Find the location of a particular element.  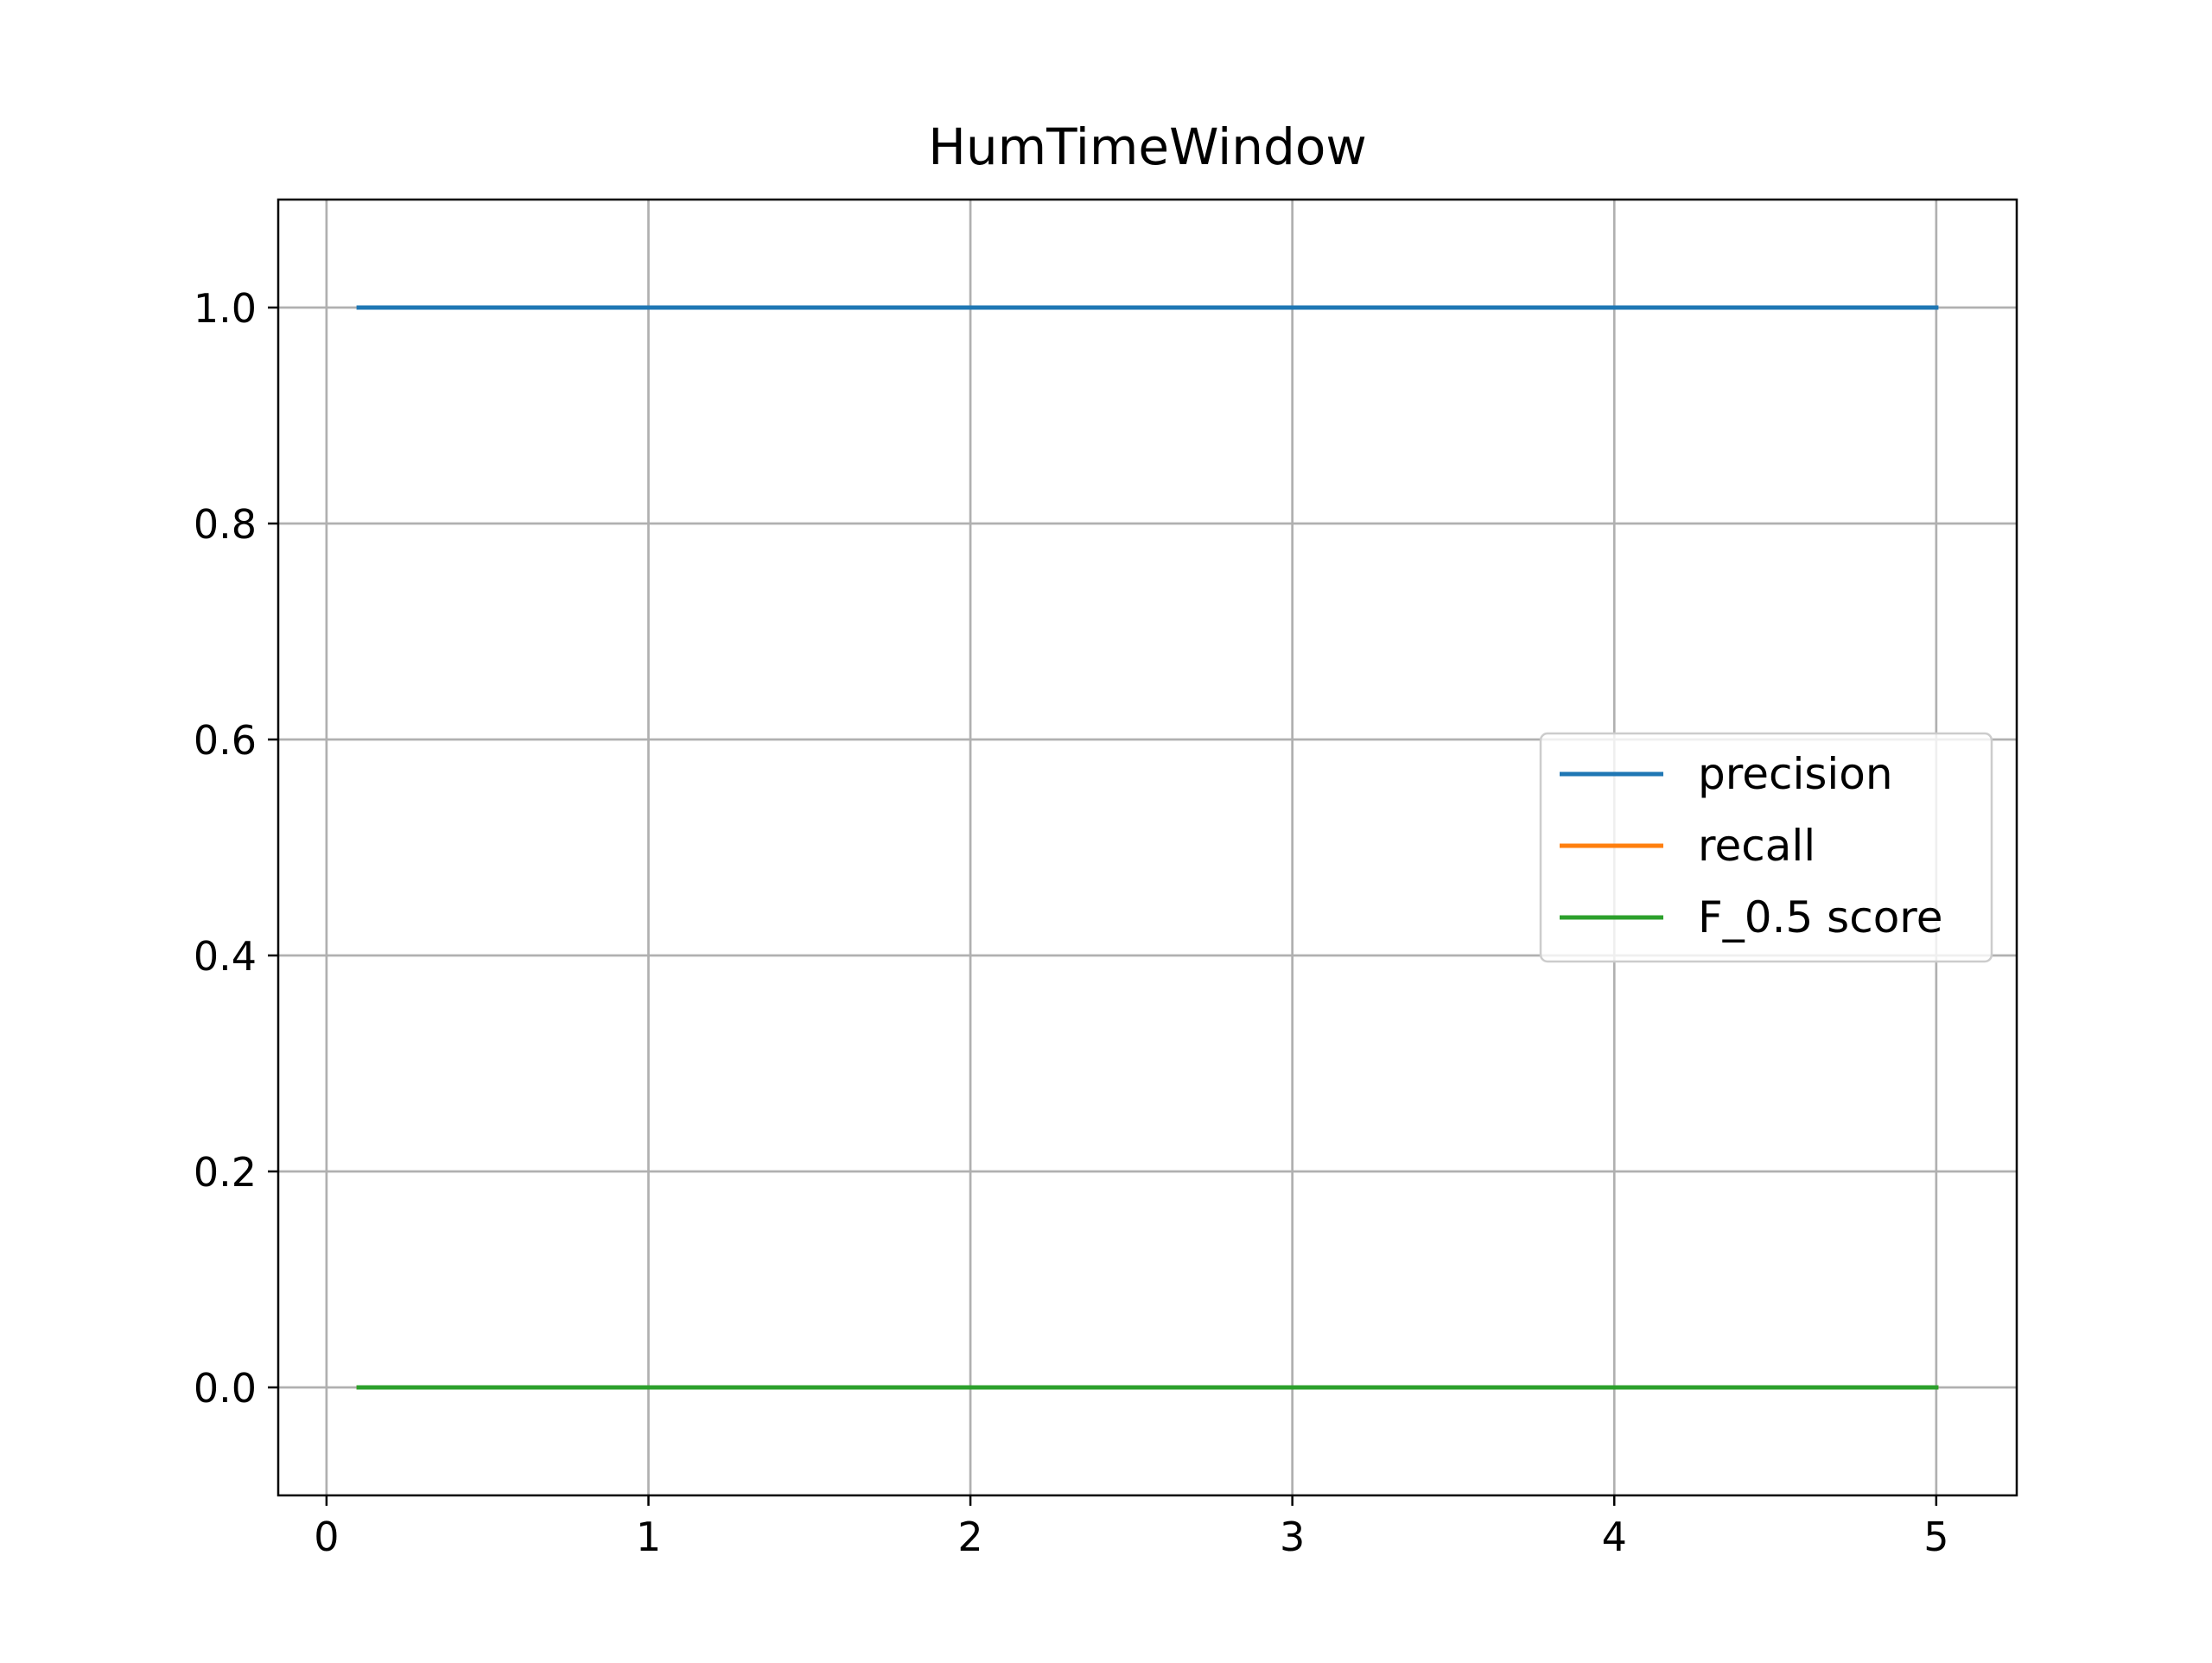

x-tick-label: 1 is located at coordinates (648, 1537).